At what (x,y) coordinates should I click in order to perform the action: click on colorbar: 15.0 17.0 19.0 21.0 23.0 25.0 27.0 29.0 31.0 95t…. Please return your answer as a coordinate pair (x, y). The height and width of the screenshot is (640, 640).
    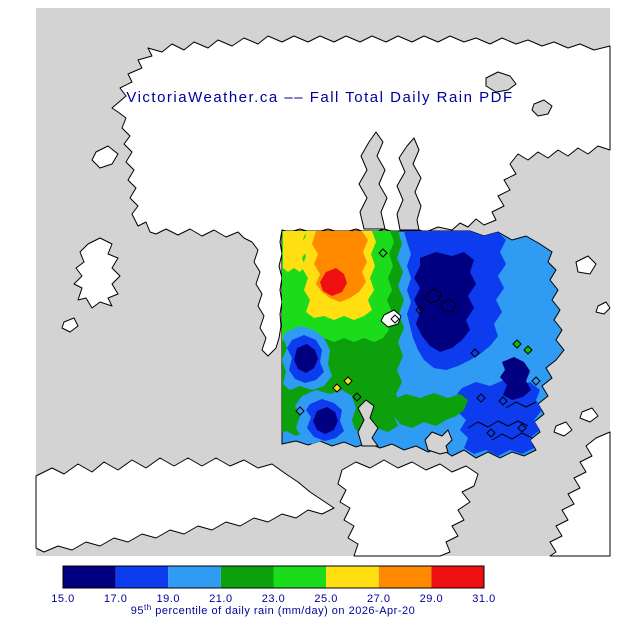
    Looking at the image, I should click on (273, 591).